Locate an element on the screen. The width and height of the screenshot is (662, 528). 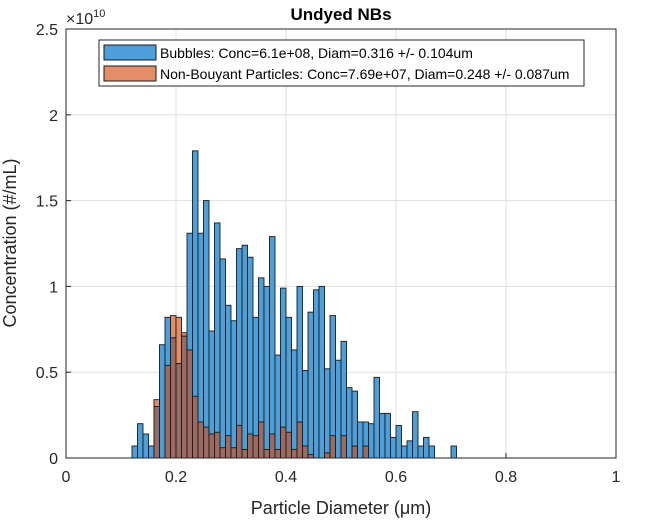
legend-box is located at coordinates (341, 63).